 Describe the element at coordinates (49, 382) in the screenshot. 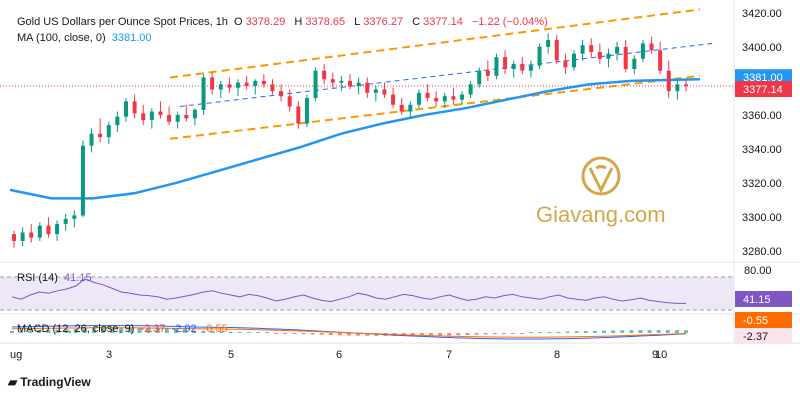

I see `tradingview-footer: ▰ TradingView` at that location.